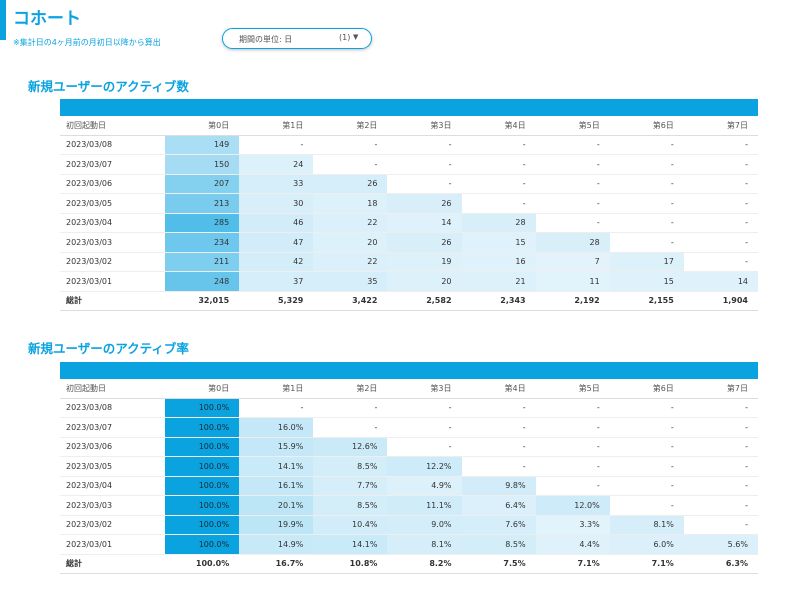  Describe the element at coordinates (276, 505) in the screenshot. I see `cohort-cell: 20.1%` at that location.